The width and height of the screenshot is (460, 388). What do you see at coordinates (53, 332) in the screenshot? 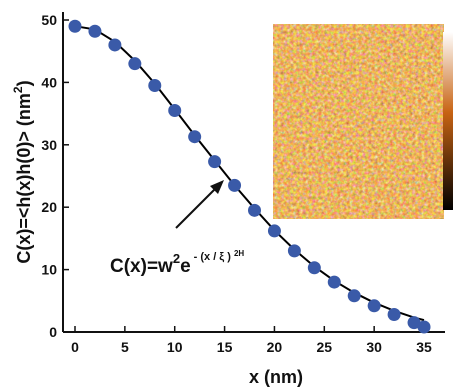
I see `y-tick-label: 0` at bounding box center [53, 332].